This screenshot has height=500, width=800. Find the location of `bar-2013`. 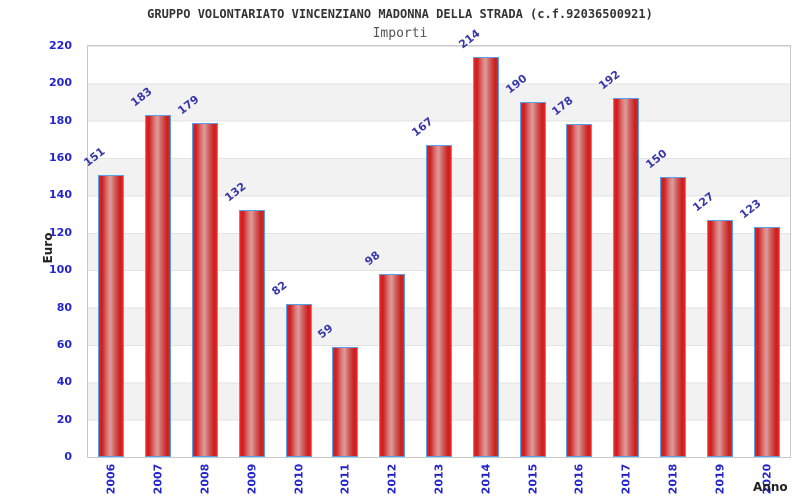

bar-2013 is located at coordinates (439, 301).